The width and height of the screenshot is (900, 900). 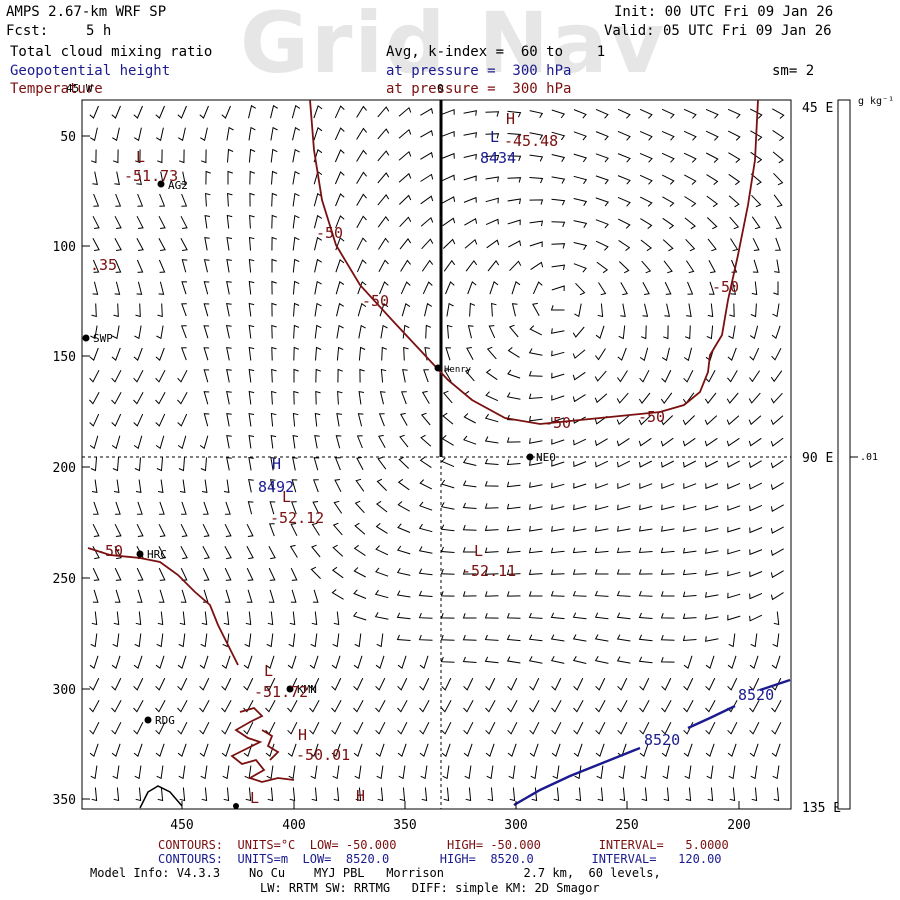 I want to click on station-neo-dot, so click(x=530, y=457).